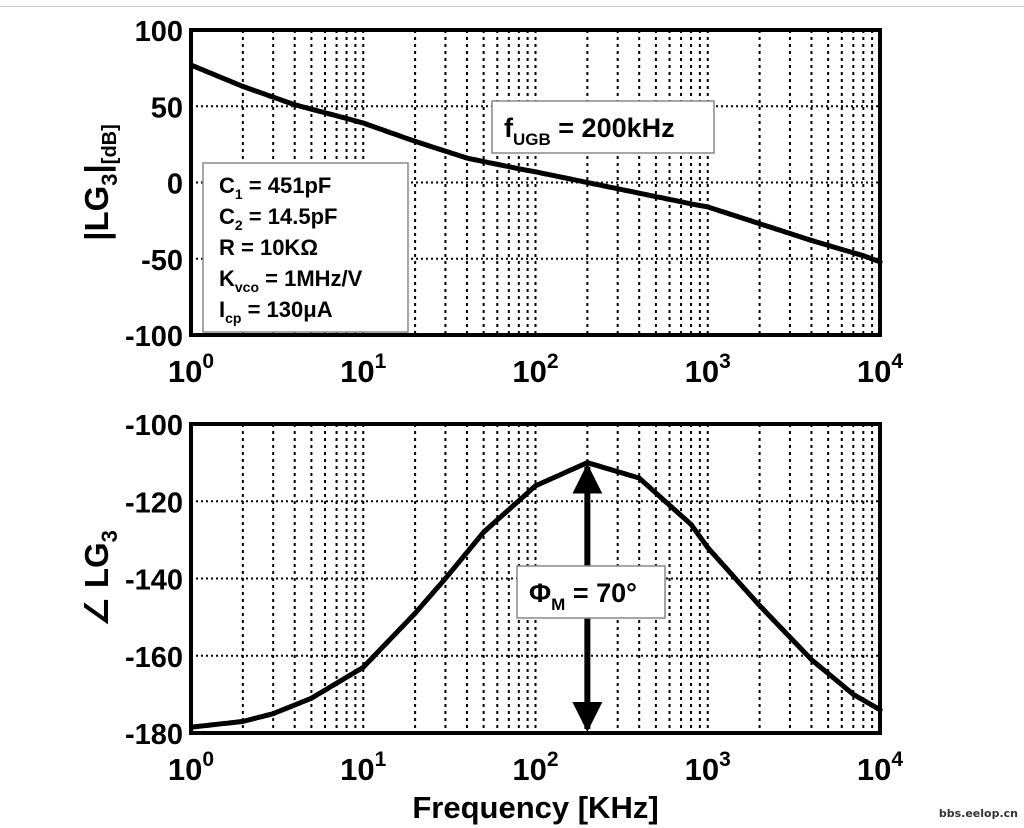  Describe the element at coordinates (159, 32) in the screenshot. I see `y-tick-label: 100` at that location.